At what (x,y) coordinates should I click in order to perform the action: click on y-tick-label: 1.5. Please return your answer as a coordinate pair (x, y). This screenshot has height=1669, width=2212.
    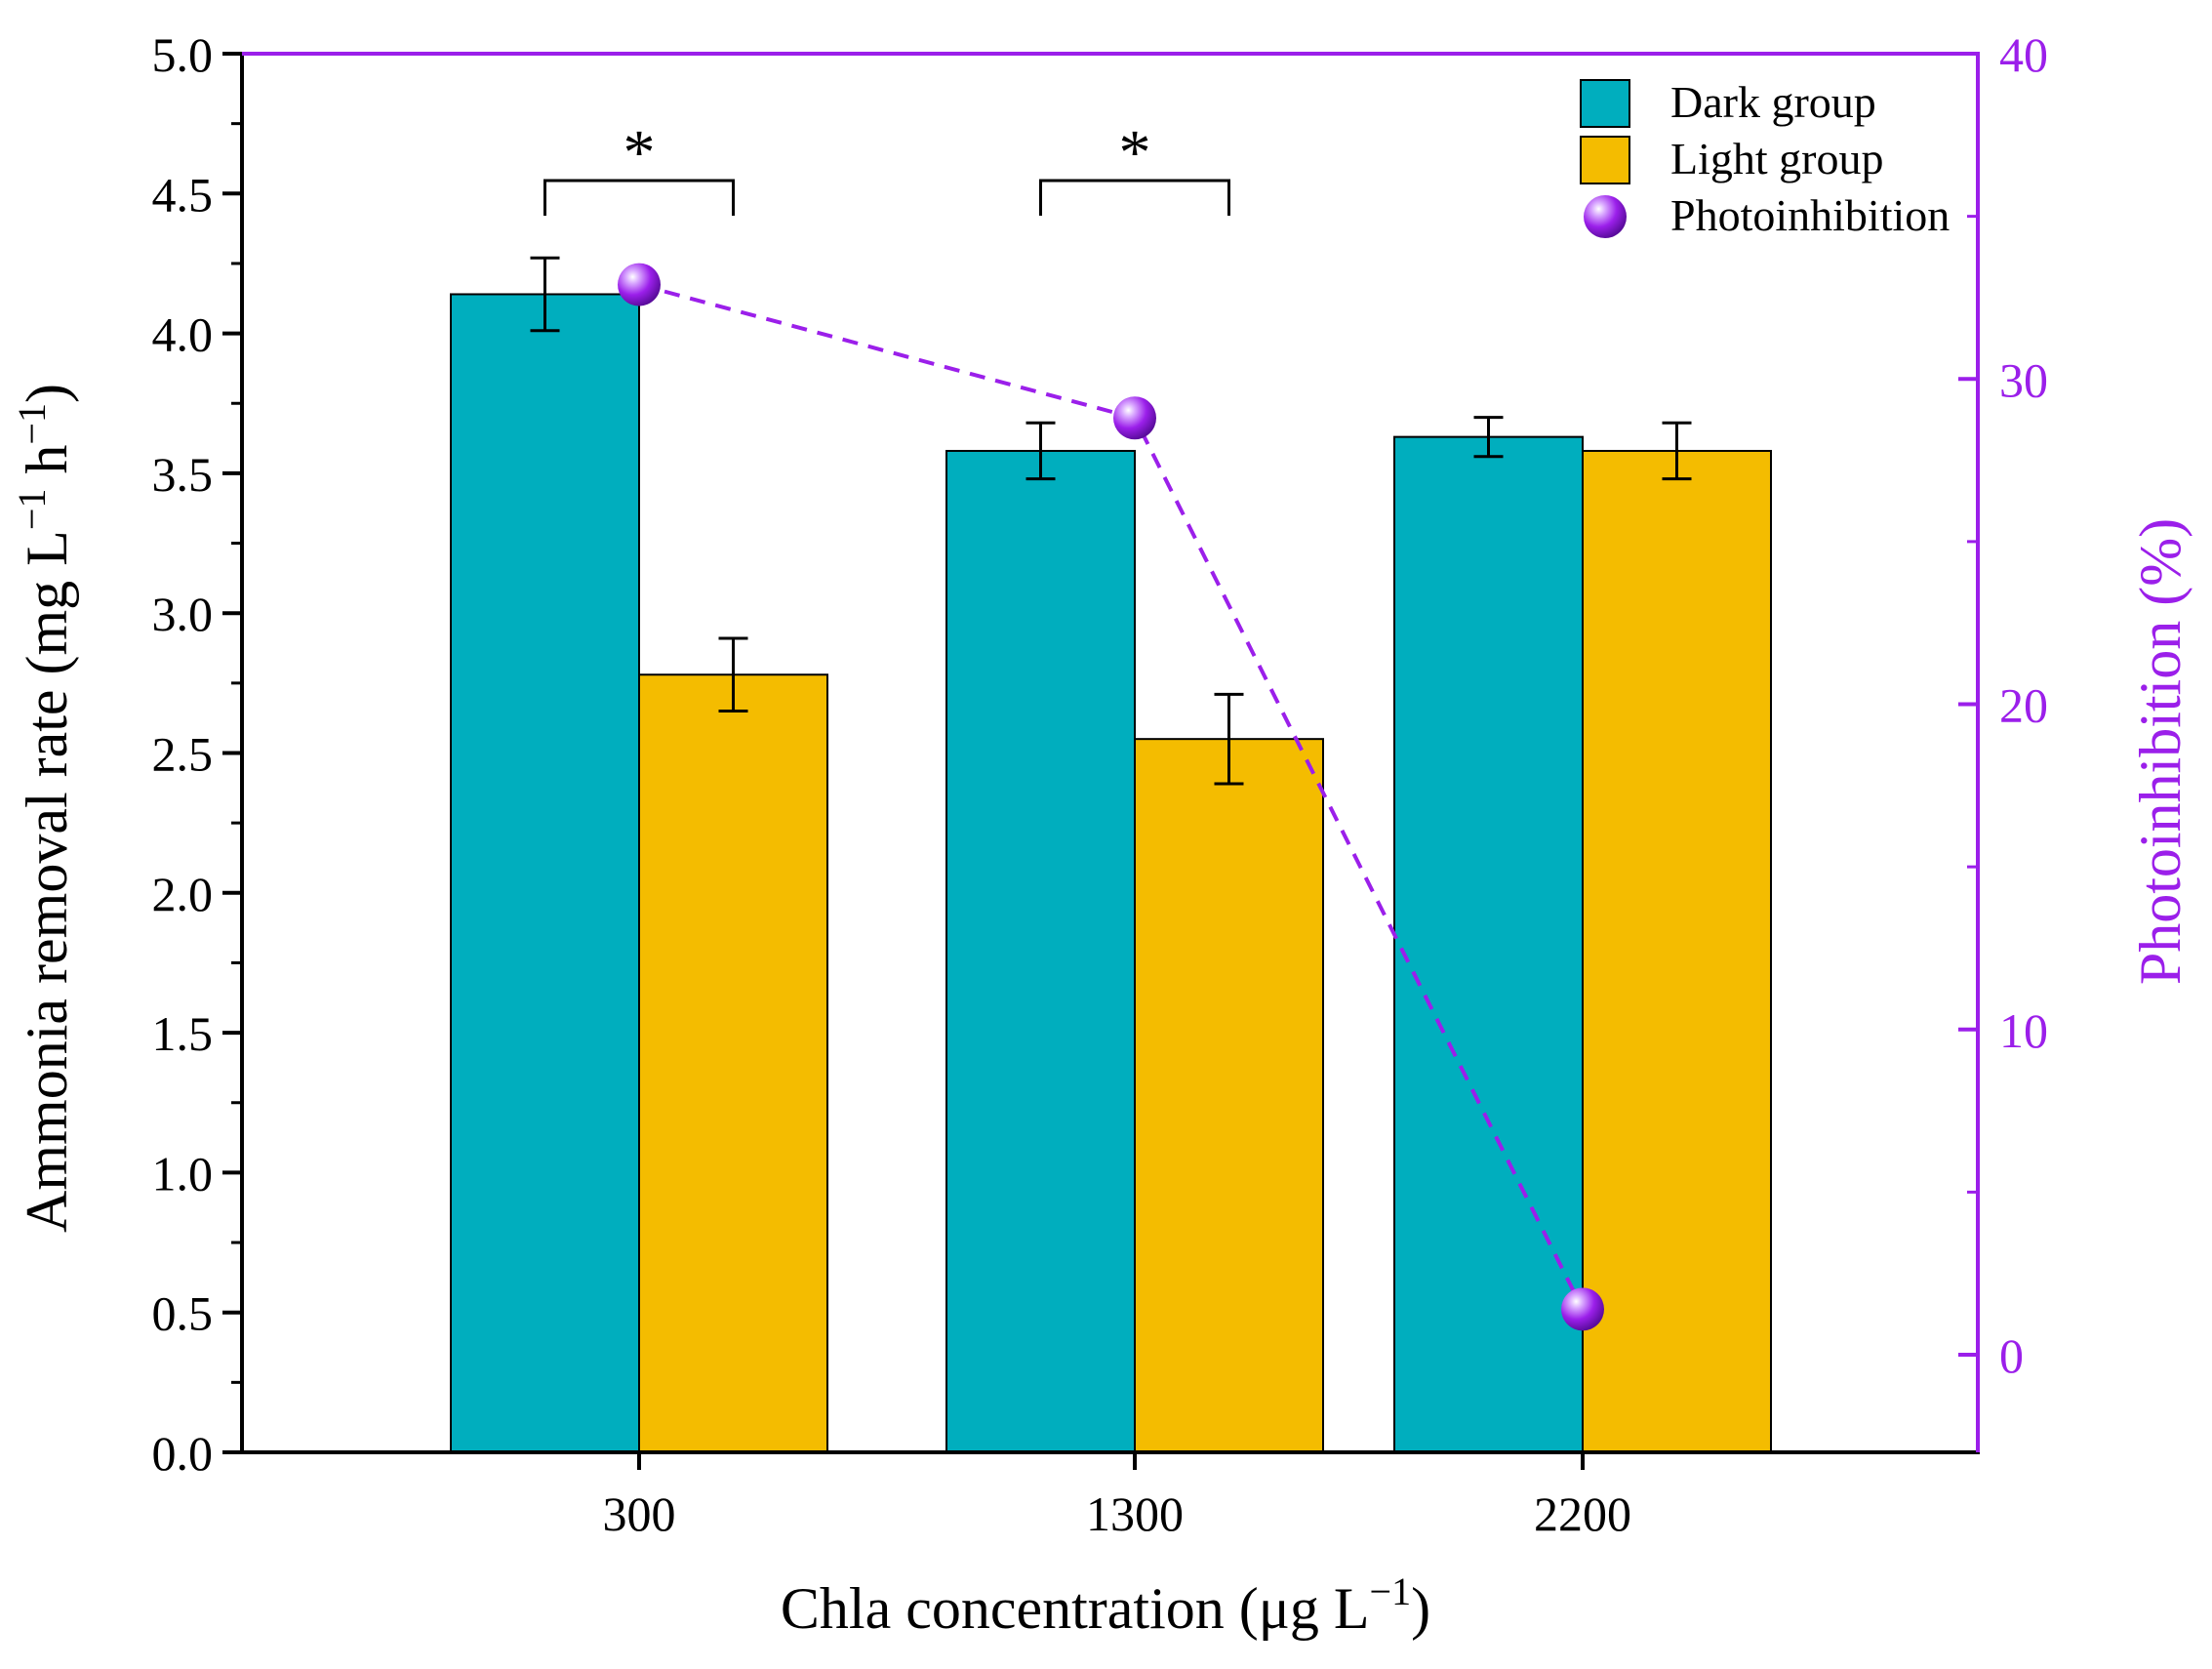
    Looking at the image, I should click on (183, 1033).